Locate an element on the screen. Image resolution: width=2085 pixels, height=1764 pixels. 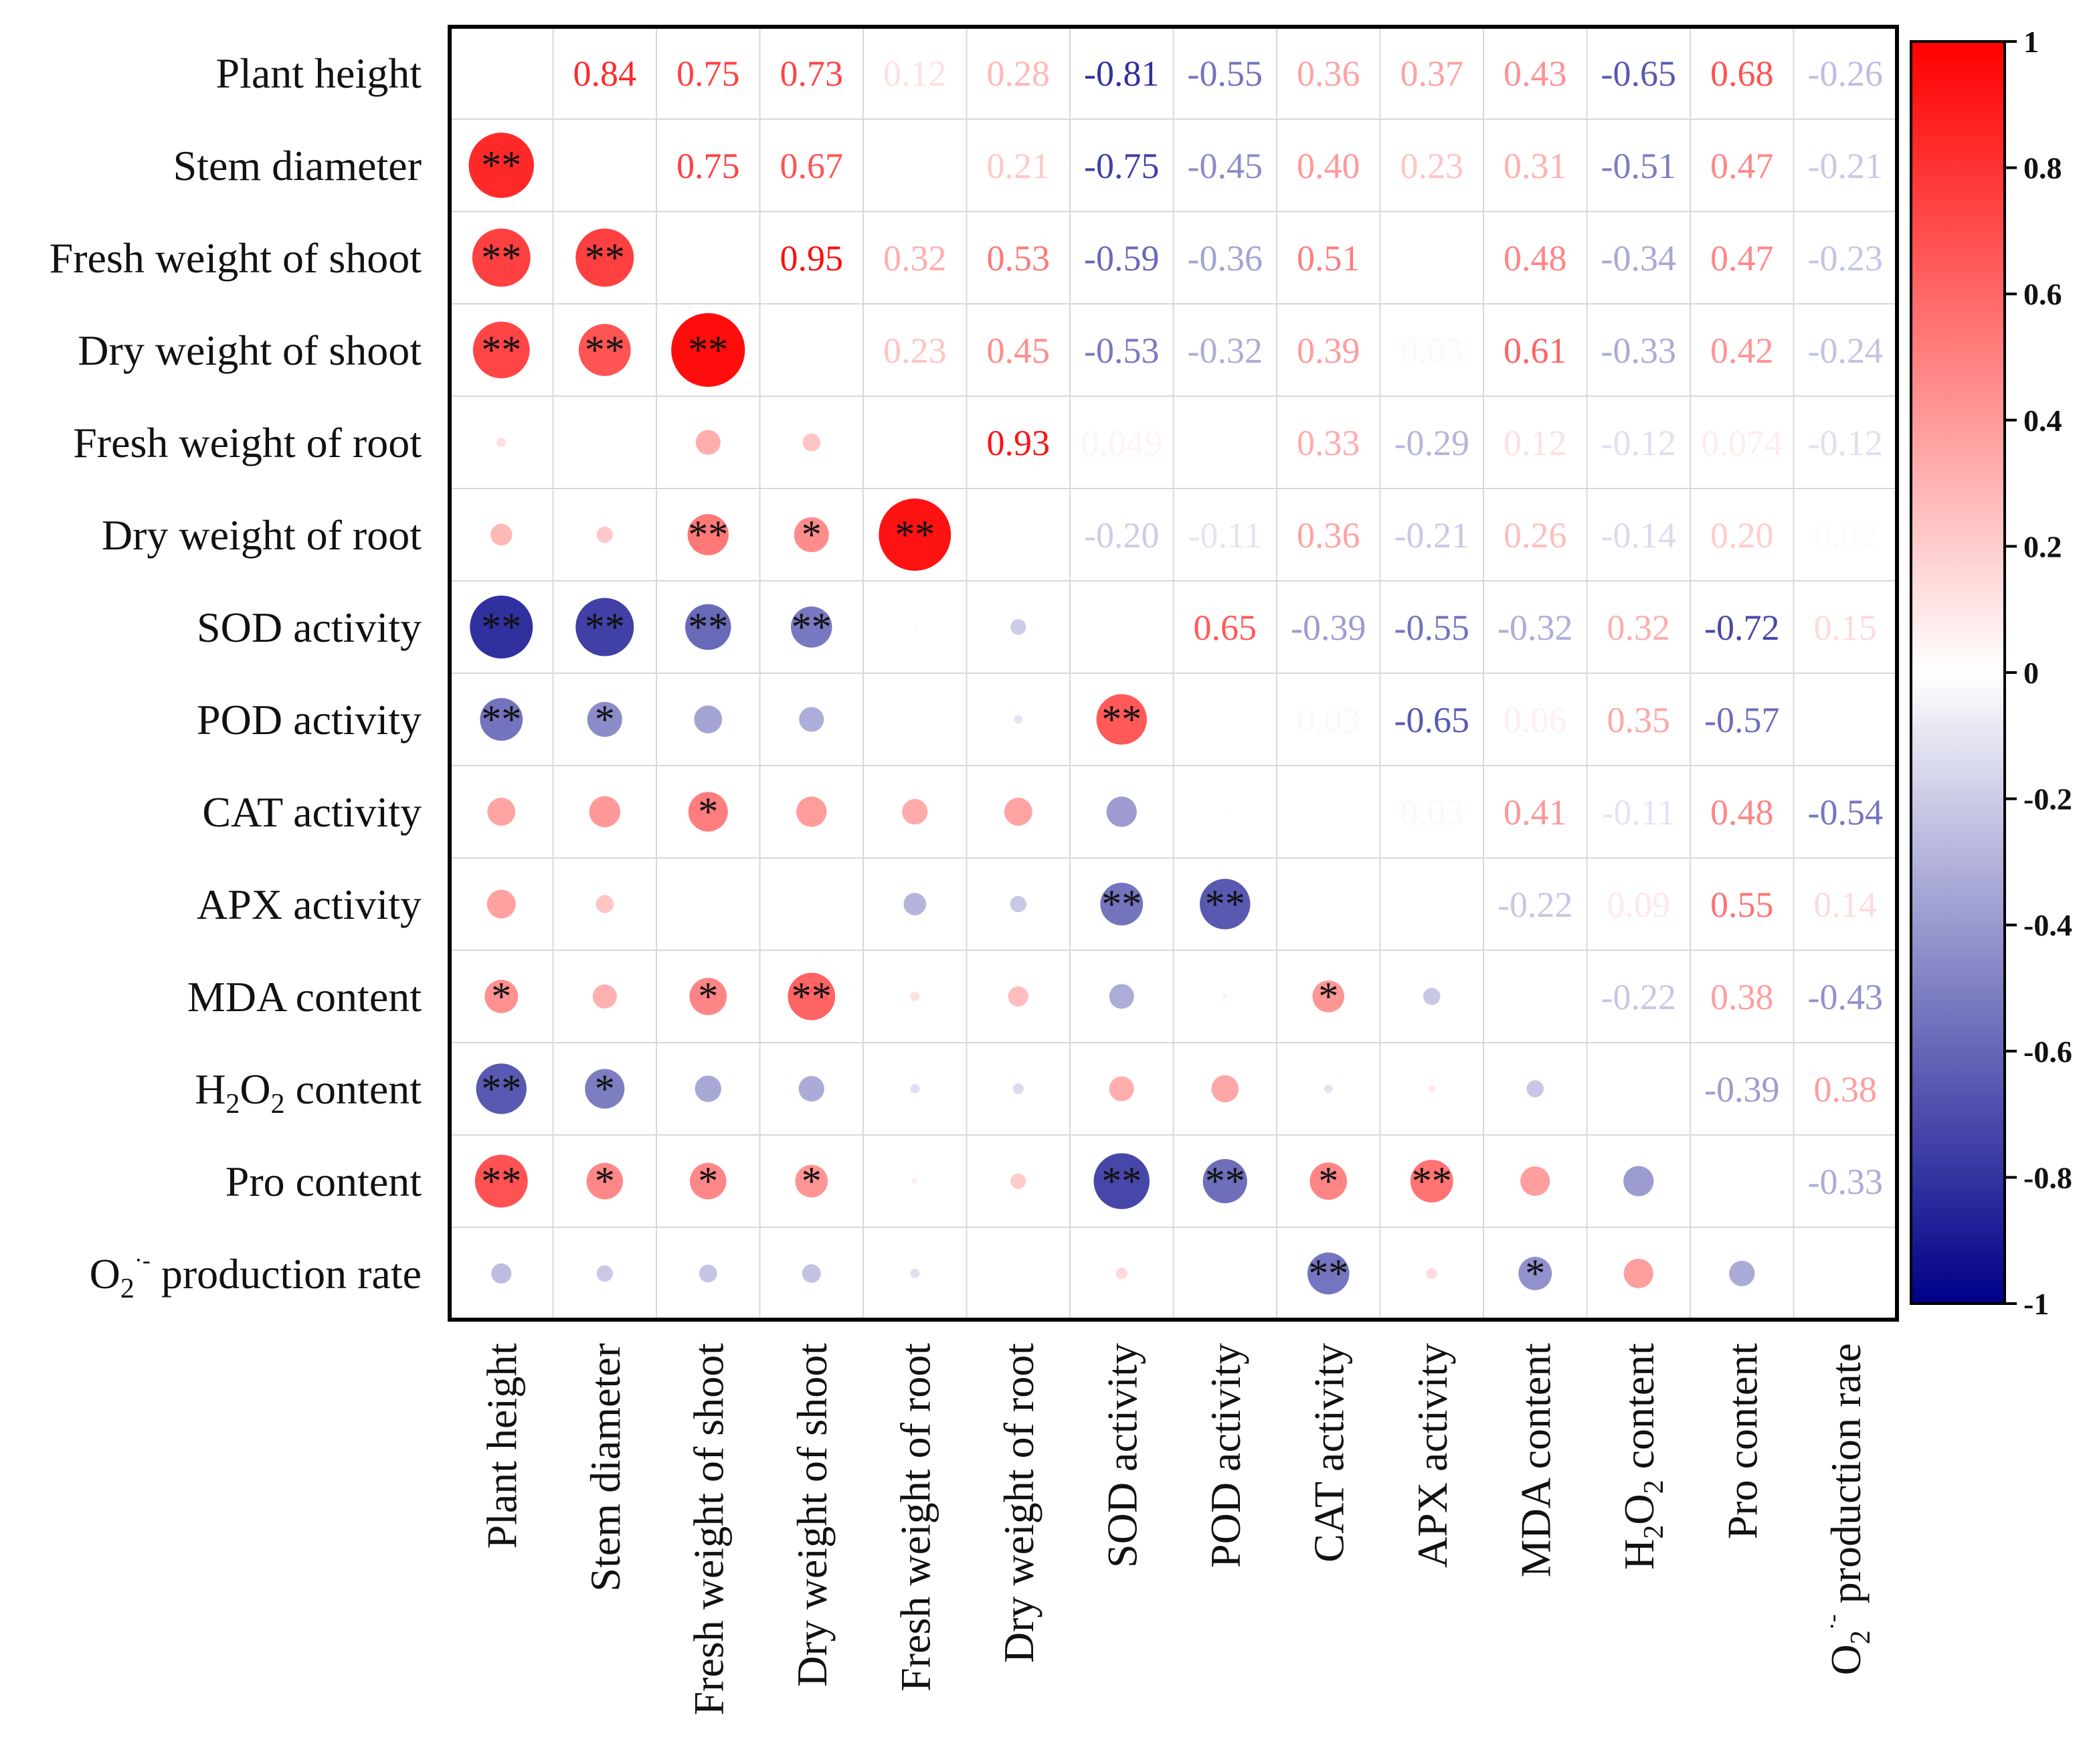
colorbar: 1 0.8 0.6 0.4 0.2 0 -0.2 -0.4 -0.6 -0.8 -1 is located at coordinates (1991, 673).